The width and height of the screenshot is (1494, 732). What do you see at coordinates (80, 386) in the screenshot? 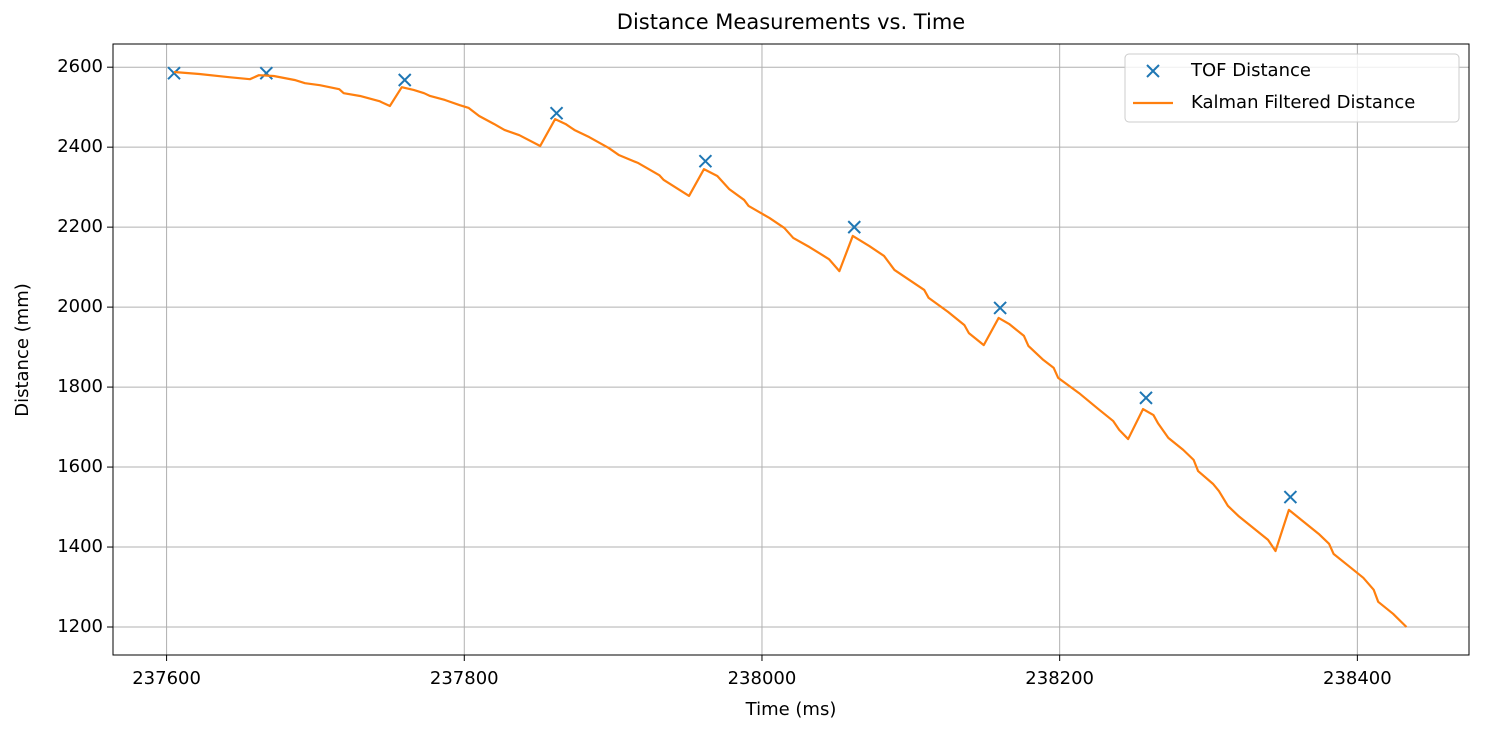
I see `y-tick-label: 1800` at bounding box center [80, 386].